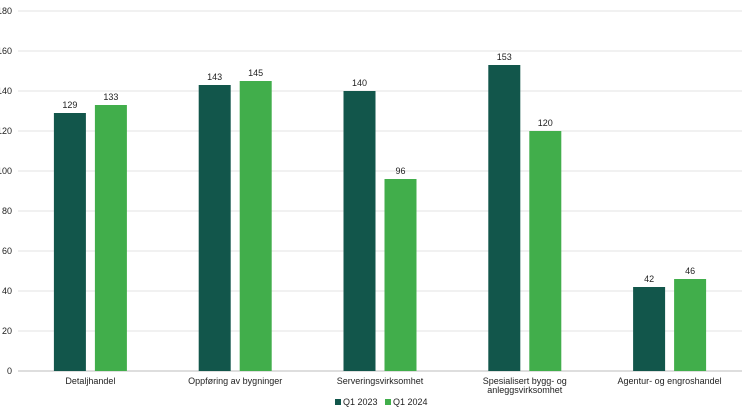 This screenshot has height=419, width=746. What do you see at coordinates (6, 11) in the screenshot?
I see `y-tick-label: 180` at bounding box center [6, 11].